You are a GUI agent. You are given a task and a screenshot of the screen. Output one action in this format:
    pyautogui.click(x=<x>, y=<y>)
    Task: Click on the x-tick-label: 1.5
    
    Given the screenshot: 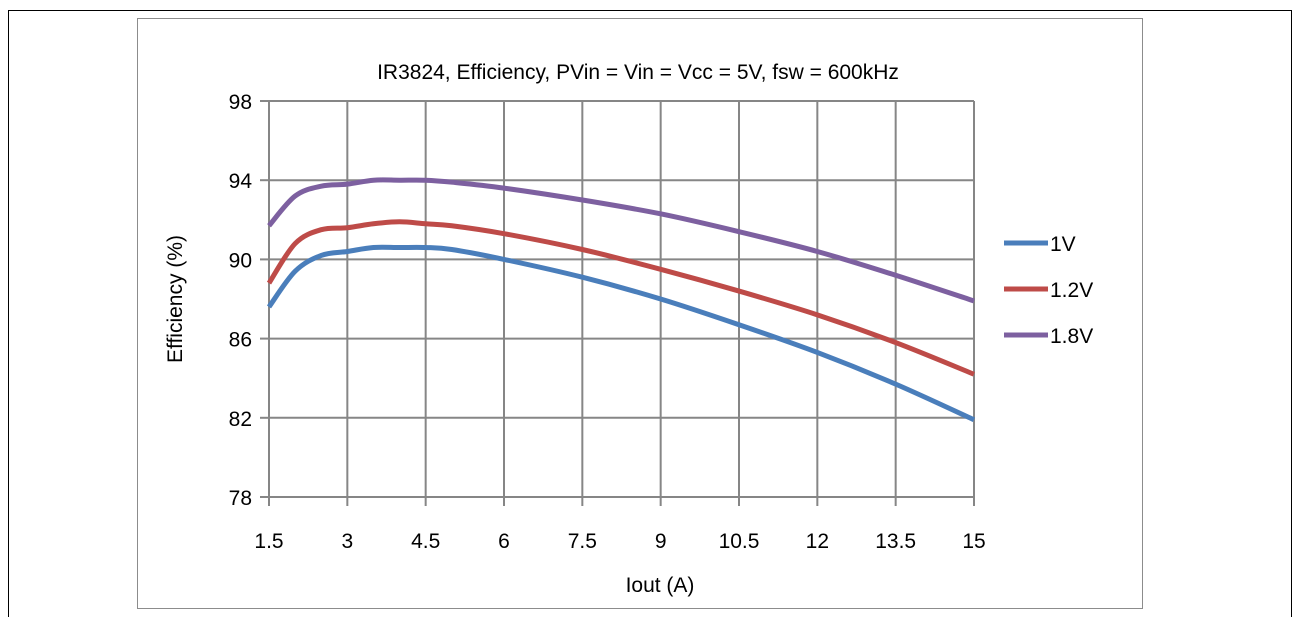 What is the action you would take?
    pyautogui.click(x=268, y=541)
    